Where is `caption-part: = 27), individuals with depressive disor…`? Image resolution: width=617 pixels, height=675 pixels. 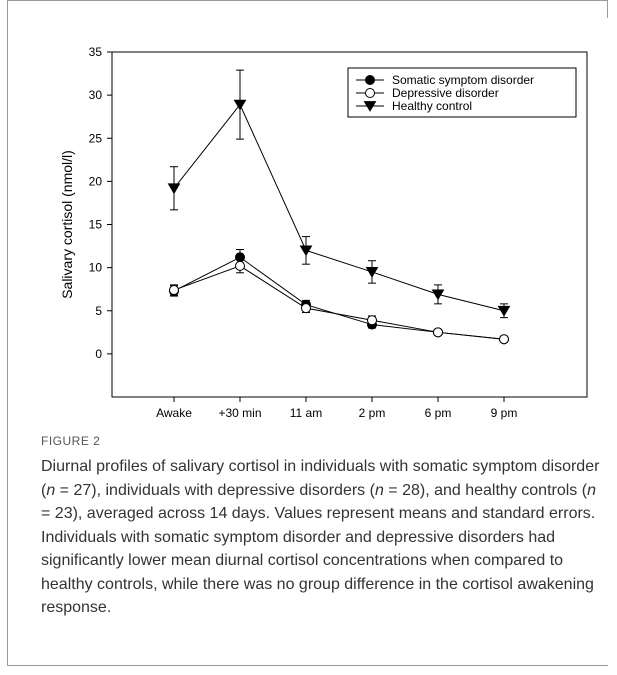 caption-part: = 27), individuals with depressive disor… is located at coordinates (215, 490).